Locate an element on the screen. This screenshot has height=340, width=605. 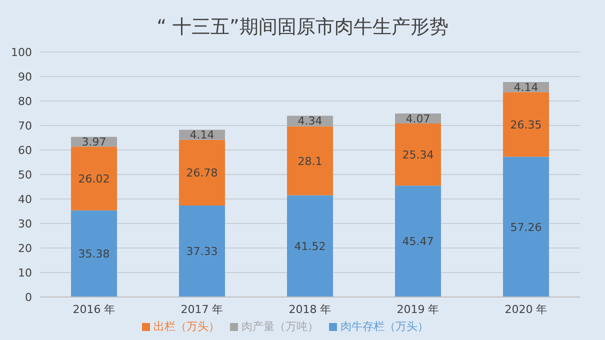
x-tick-label: 2017 年 is located at coordinates (202, 309).